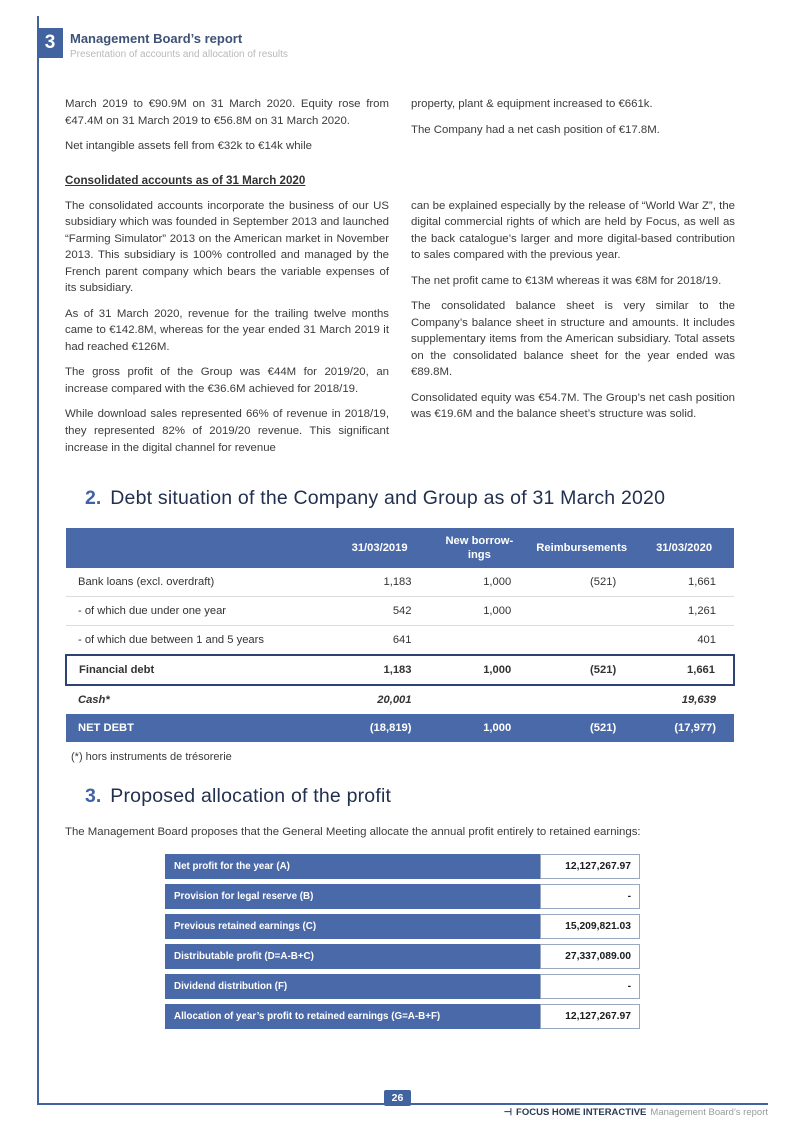 This screenshot has width=800, height=1131. Describe the element at coordinates (198, 611) in the screenshot. I see `row-label: - of which due under one year` at that location.